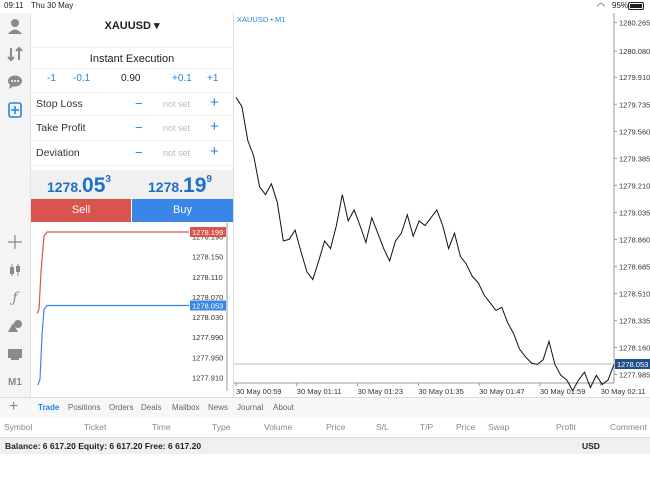 The width and height of the screenshot is (650, 487). Describe the element at coordinates (214, 102) in the screenshot. I see `stop-loss-plus-button: +` at that location.